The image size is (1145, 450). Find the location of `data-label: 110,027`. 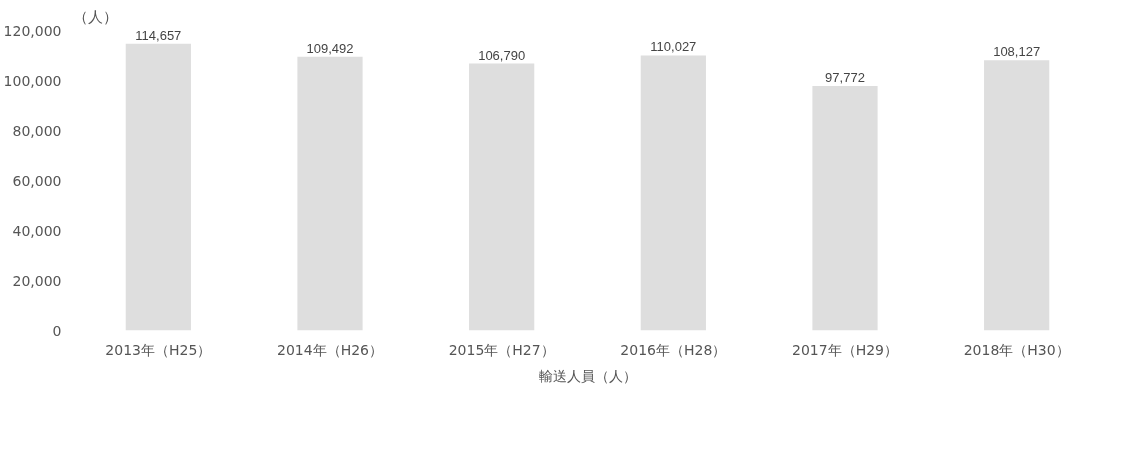

data-label: 110,027 is located at coordinates (673, 47).